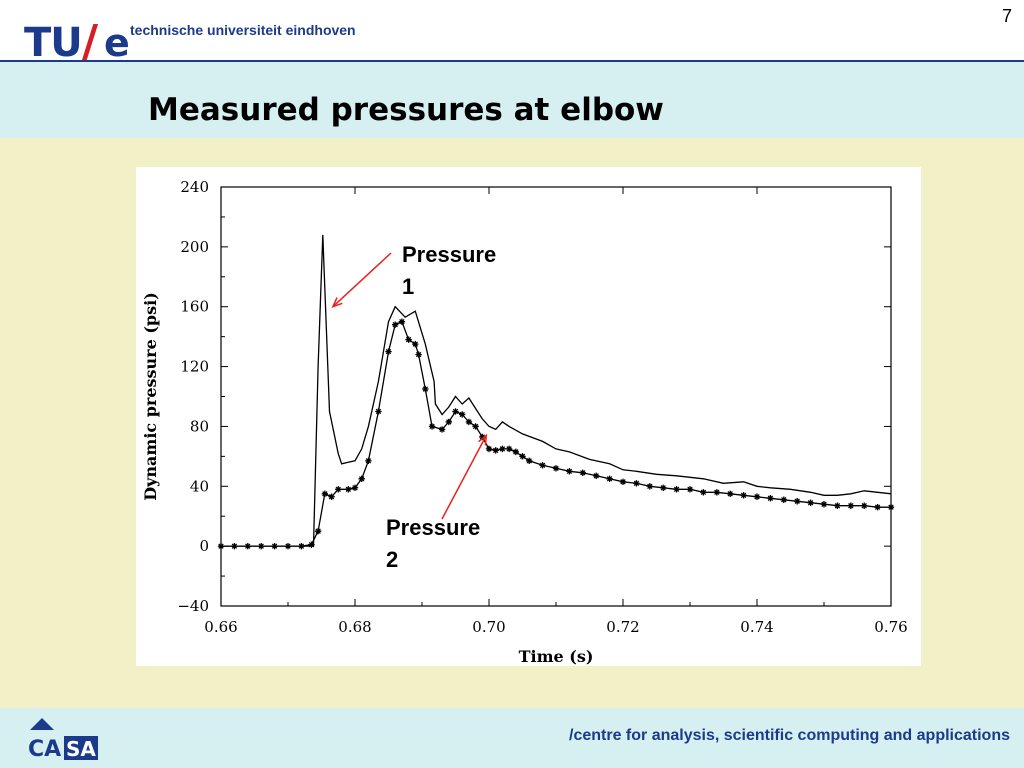  Describe the element at coordinates (488, 627) in the screenshot. I see `x-tick-label: 0.70` at that location.